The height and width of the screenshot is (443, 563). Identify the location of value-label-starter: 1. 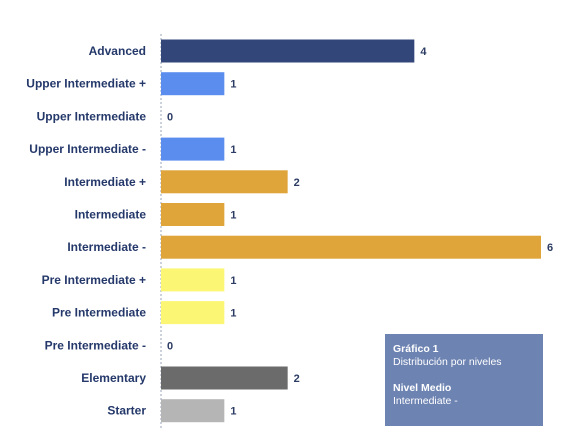
(233, 412).